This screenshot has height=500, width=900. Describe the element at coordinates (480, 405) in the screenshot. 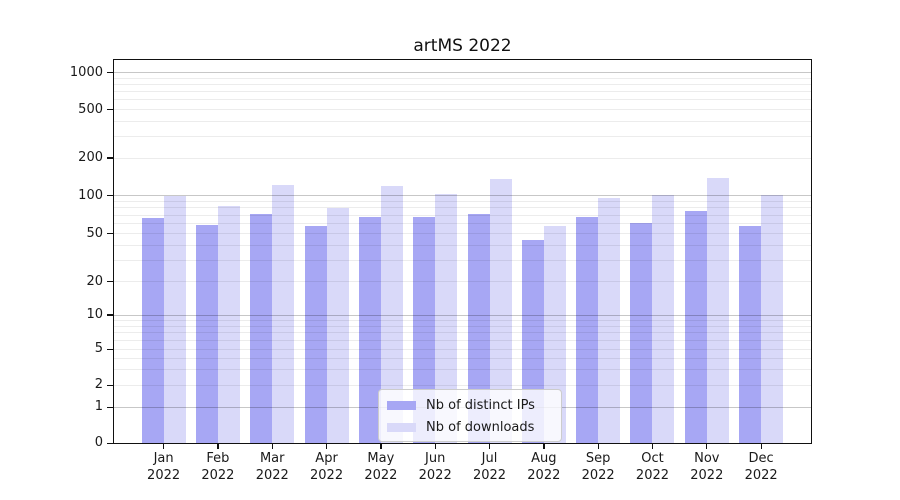

I see `legend-label-distinct-ips: Nb of distinct IPs` at that location.